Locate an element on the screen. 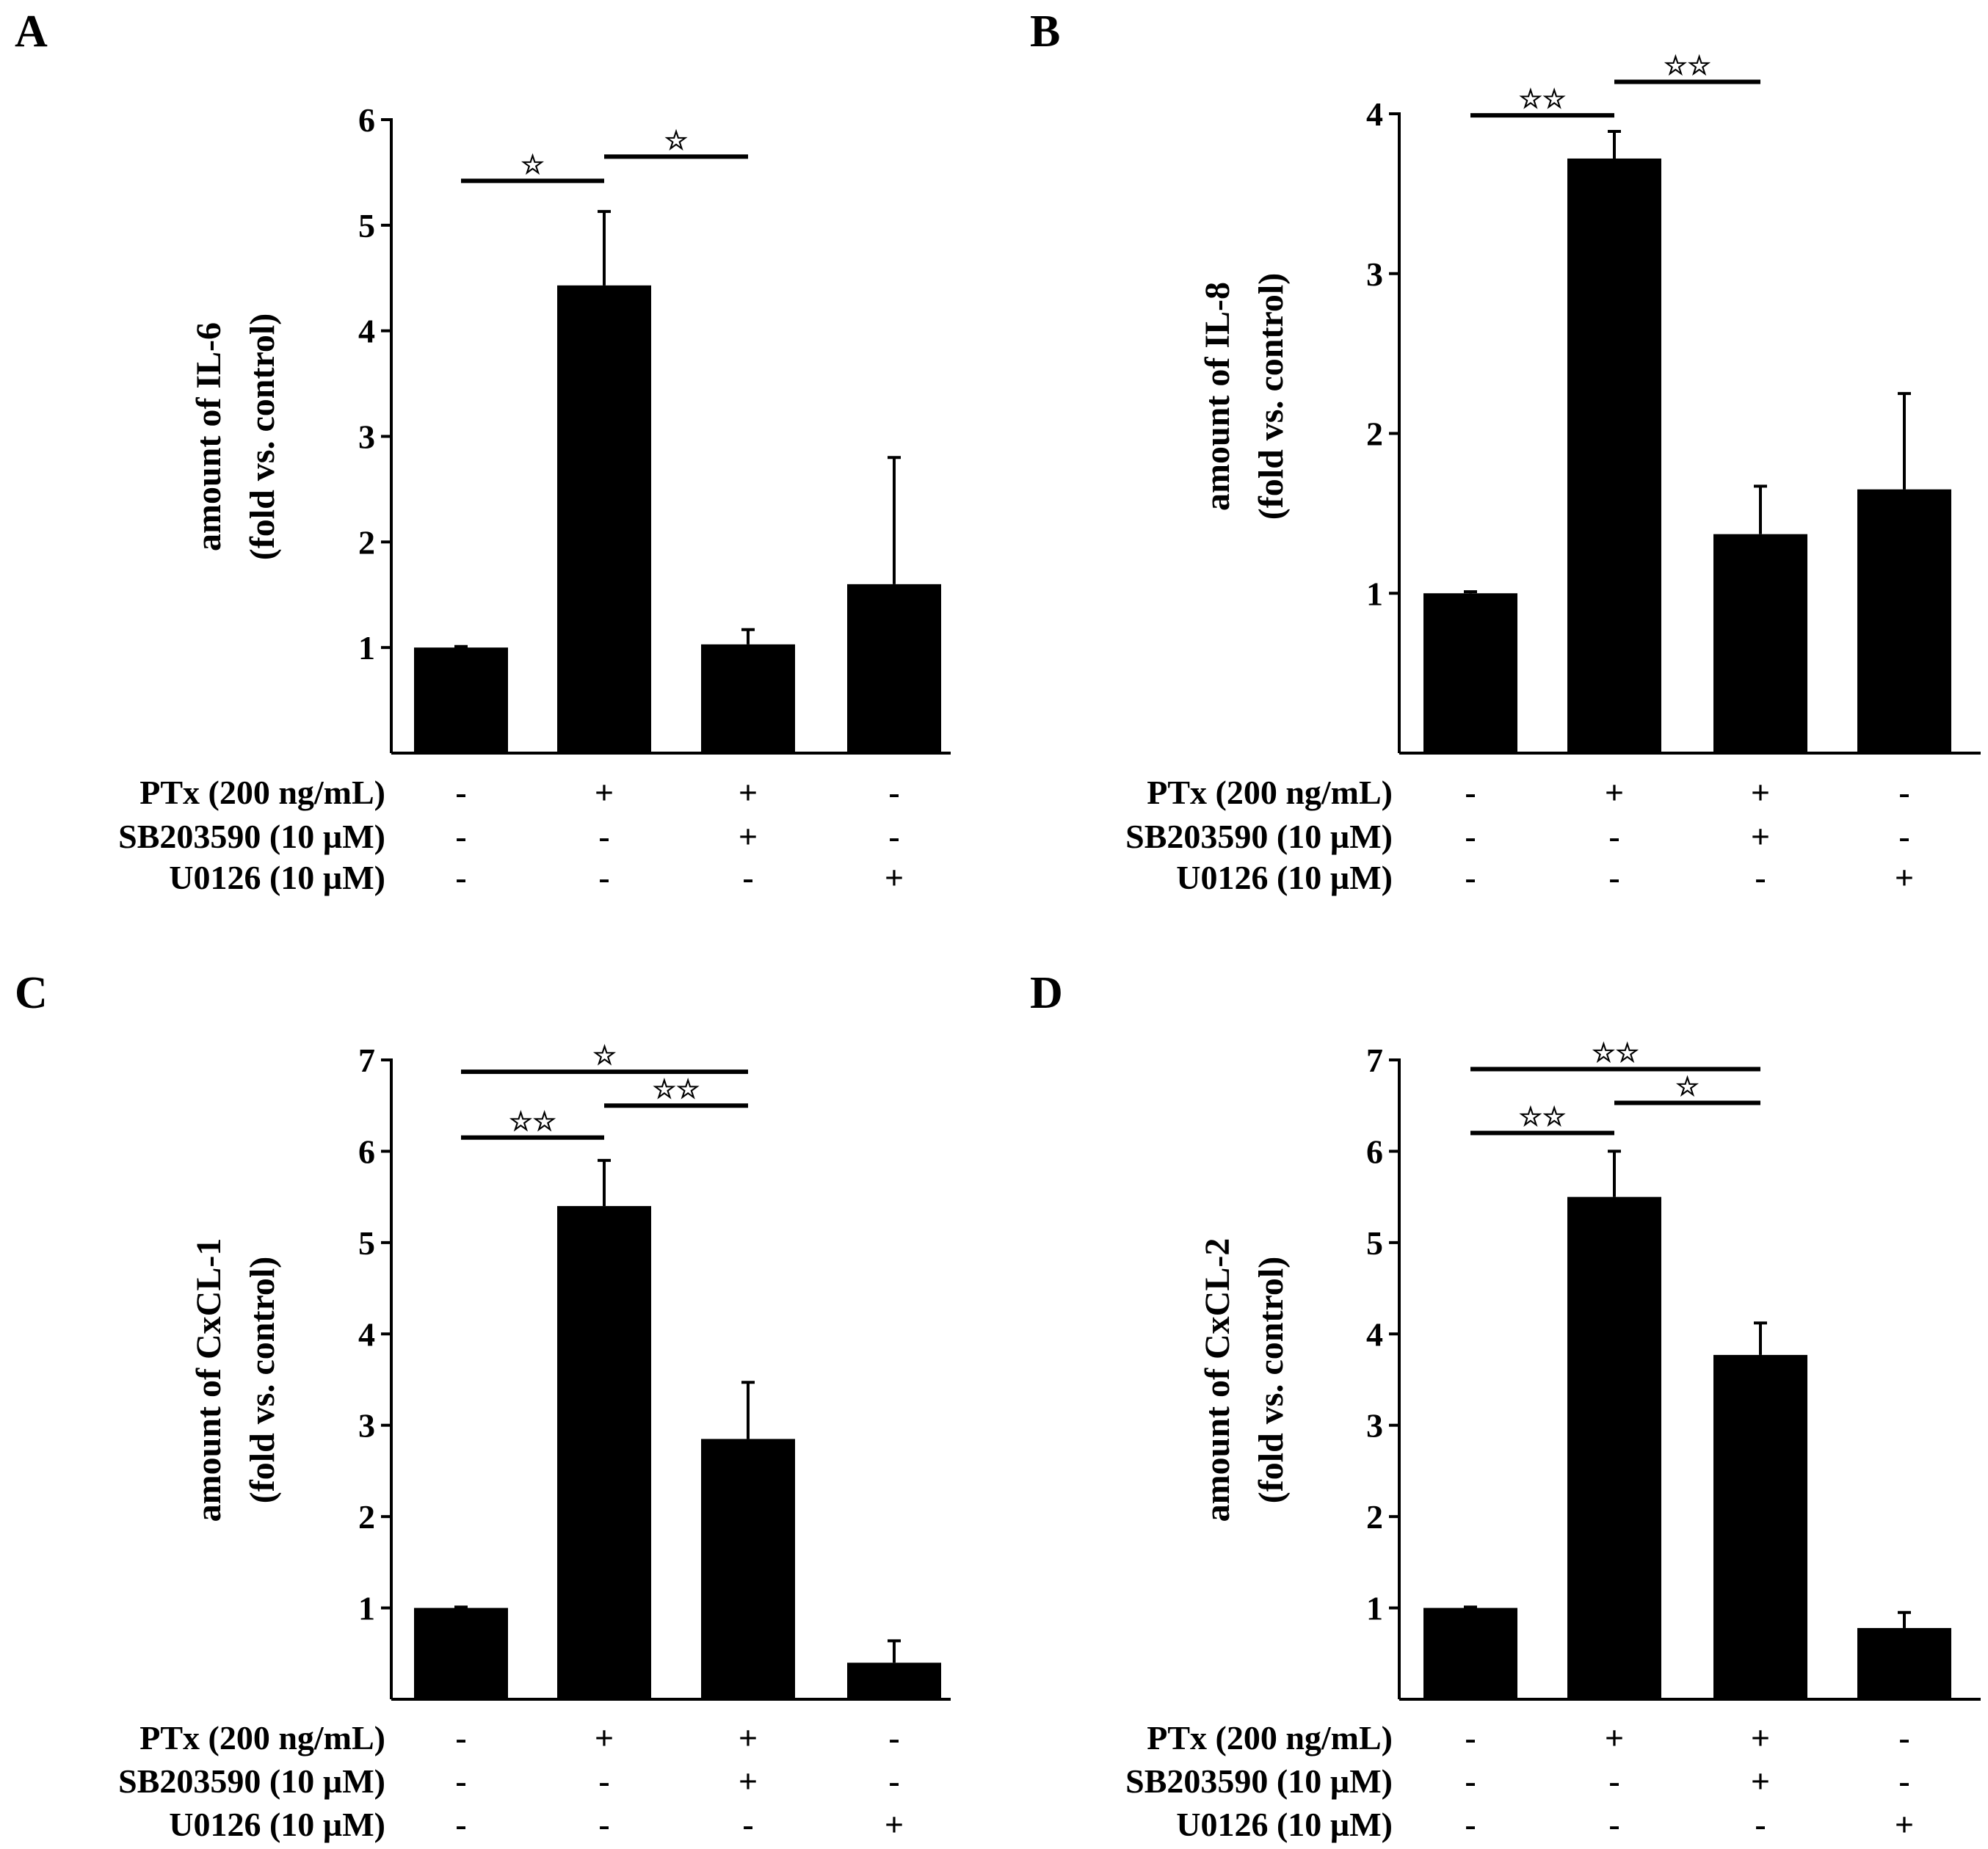  y-axis-label-line1: amount of CxCL-2 is located at coordinates (1217, 1380).